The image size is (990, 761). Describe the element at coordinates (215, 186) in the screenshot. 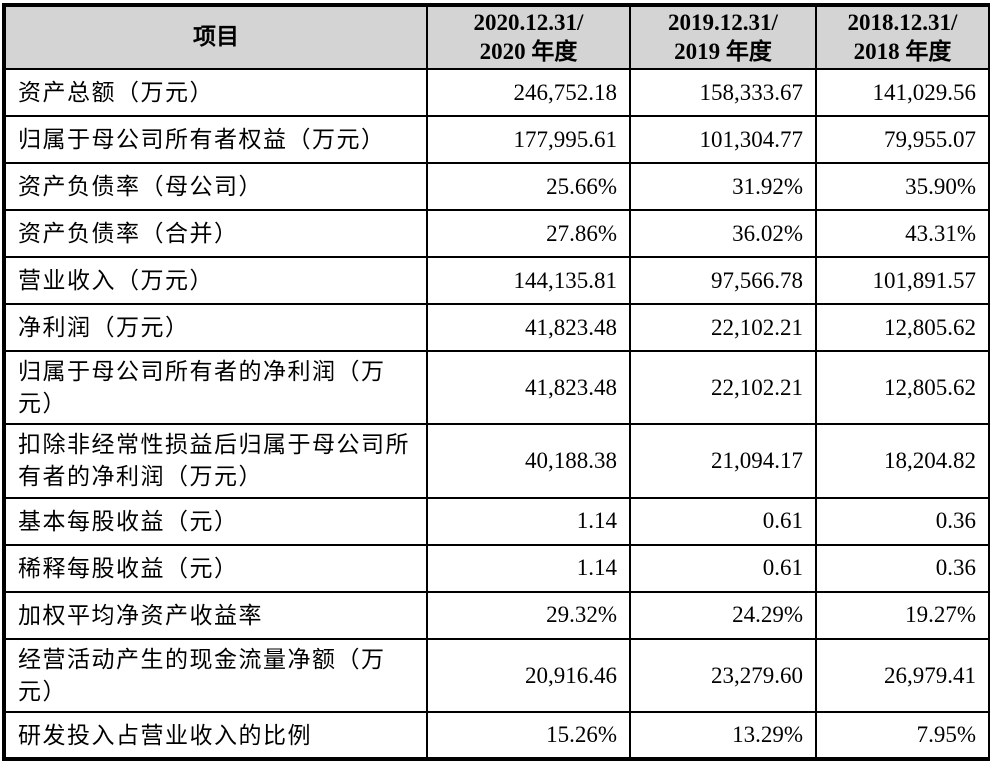

I see `row-label: 资产负债率（母公司）` at that location.